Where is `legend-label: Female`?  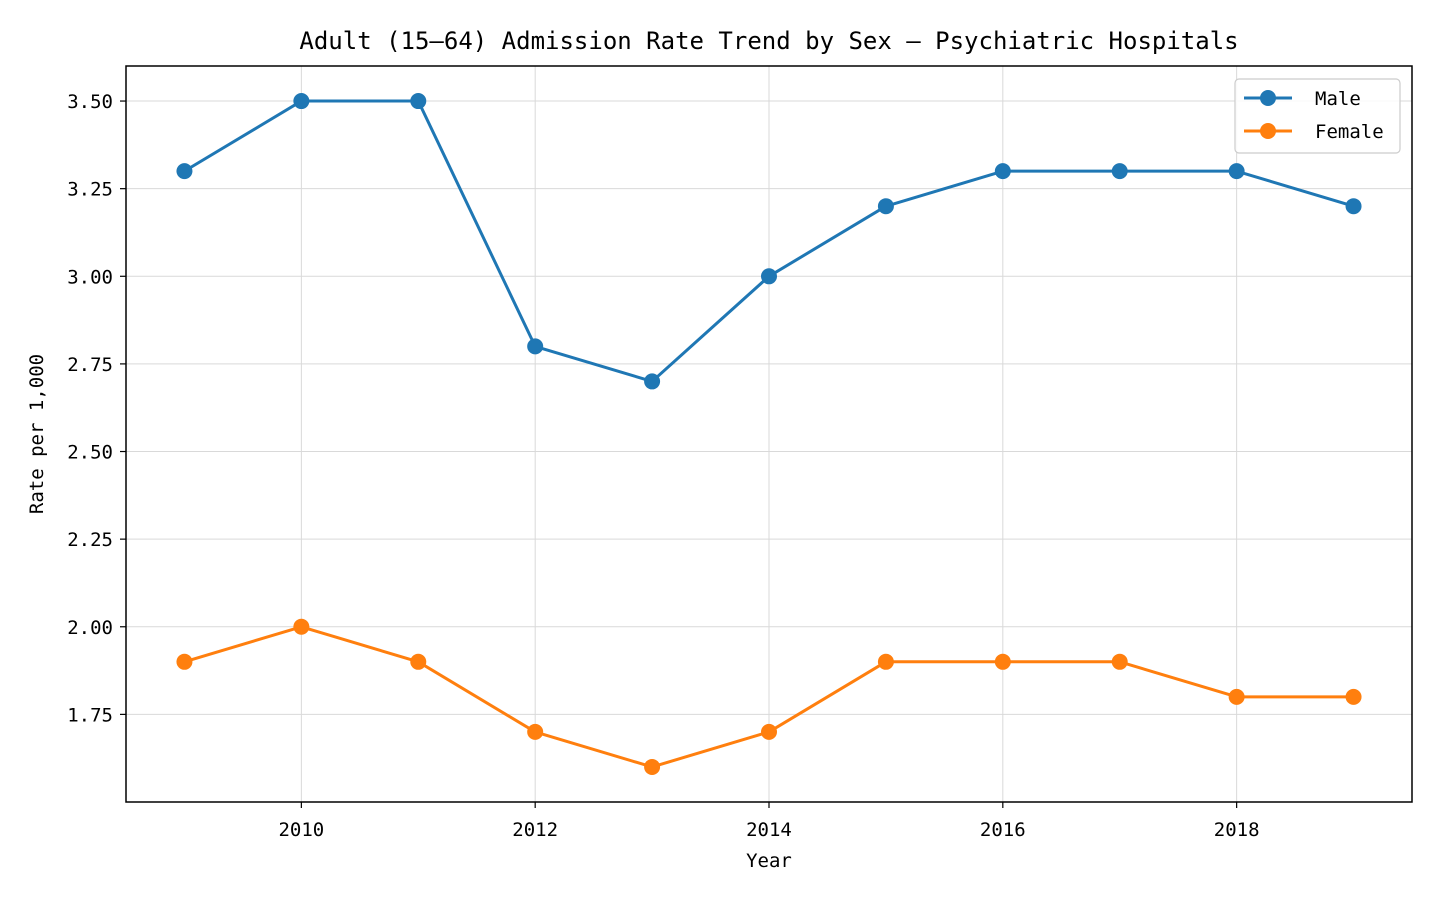
legend-label: Female is located at coordinates (1349, 132).